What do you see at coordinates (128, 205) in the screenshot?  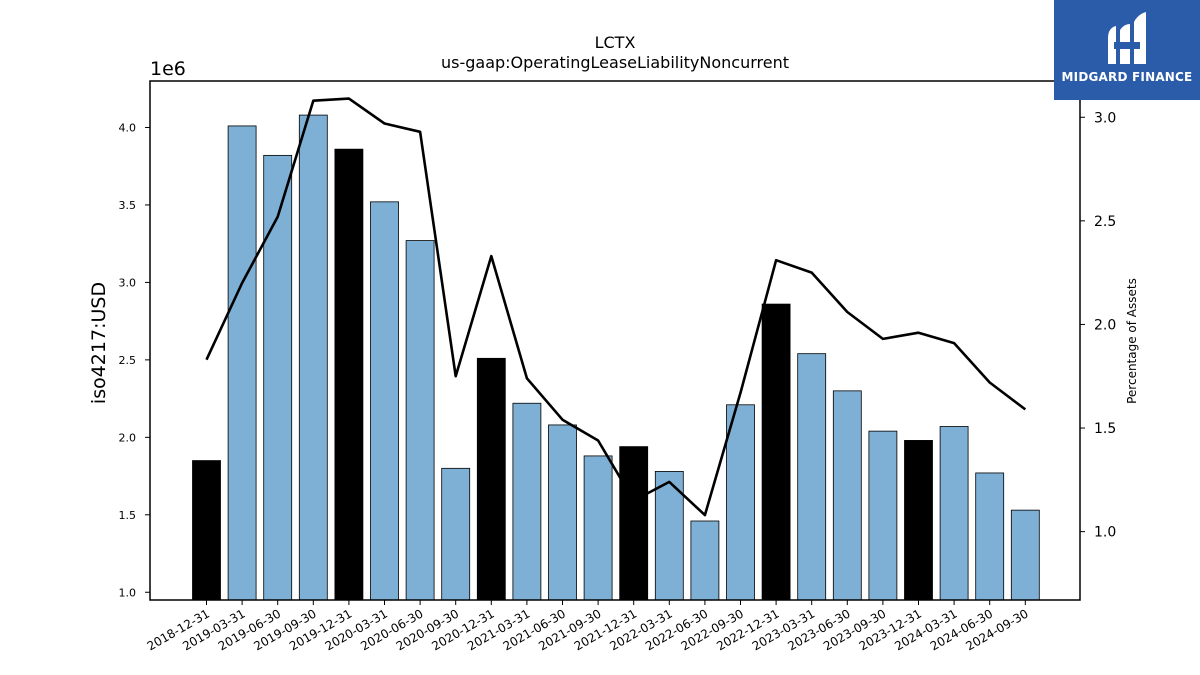 I see `y-tick-label: 3.5` at bounding box center [128, 205].